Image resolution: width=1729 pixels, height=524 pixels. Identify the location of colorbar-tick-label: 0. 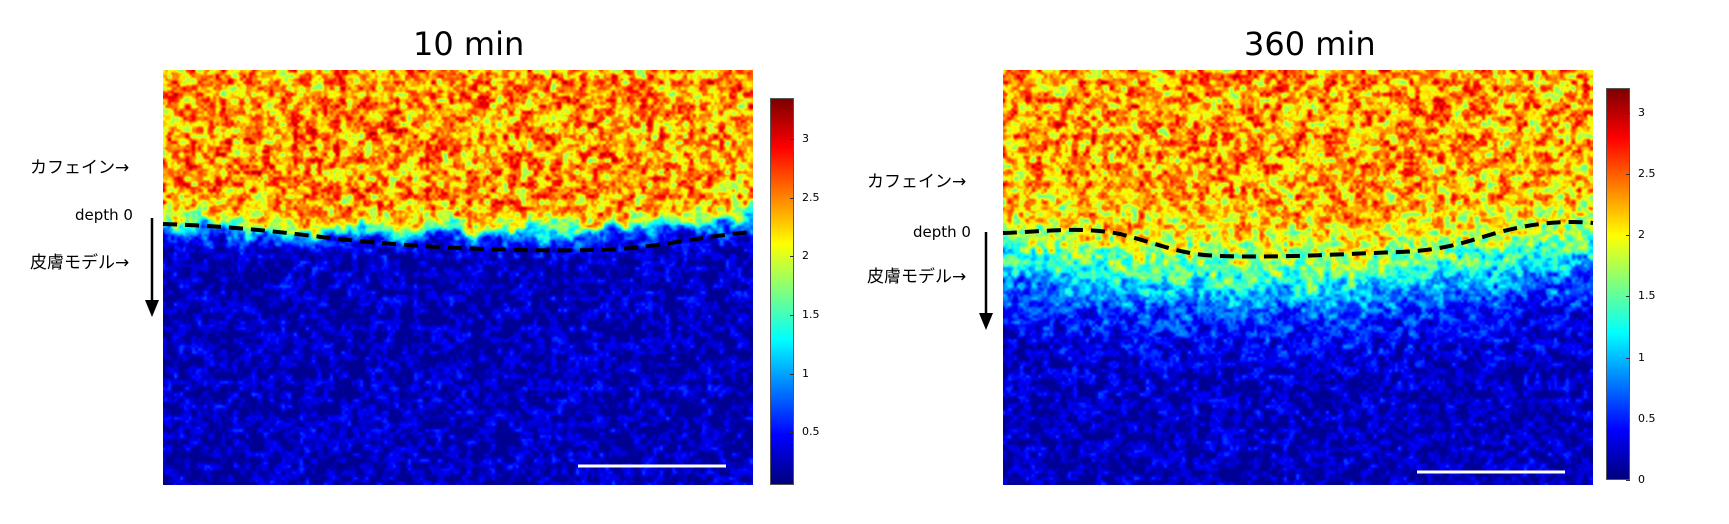
(1641, 479).